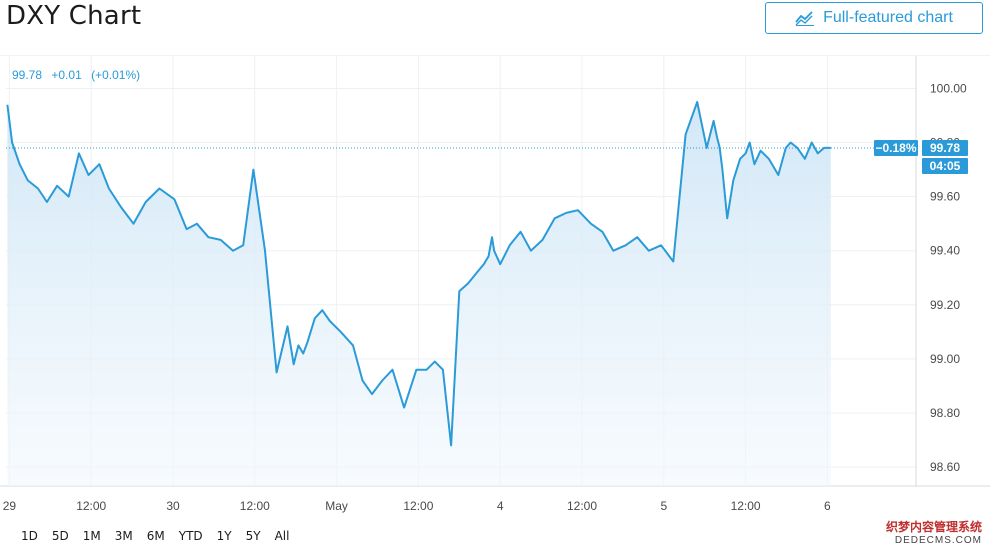 The width and height of the screenshot is (990, 552). Describe the element at coordinates (945, 467) in the screenshot. I see `y-tick-label: 98.60` at that location.